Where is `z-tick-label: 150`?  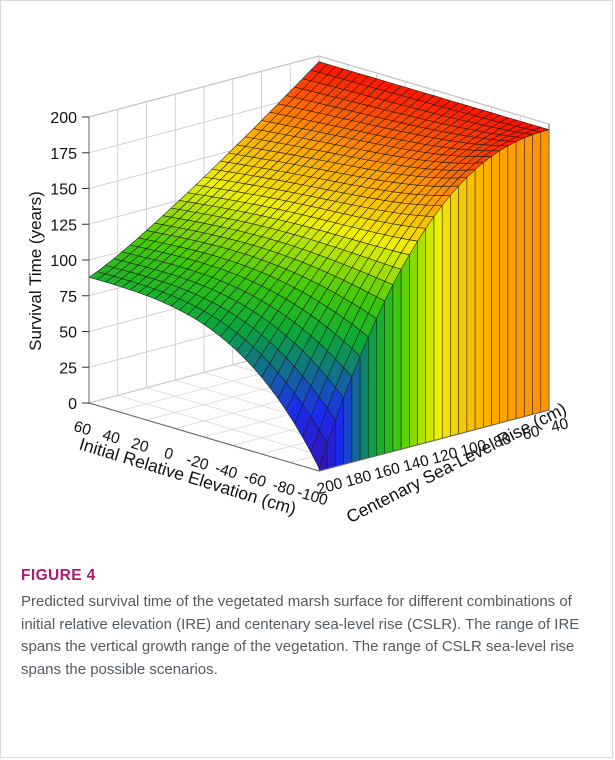 z-tick-label: 150 is located at coordinates (63, 190).